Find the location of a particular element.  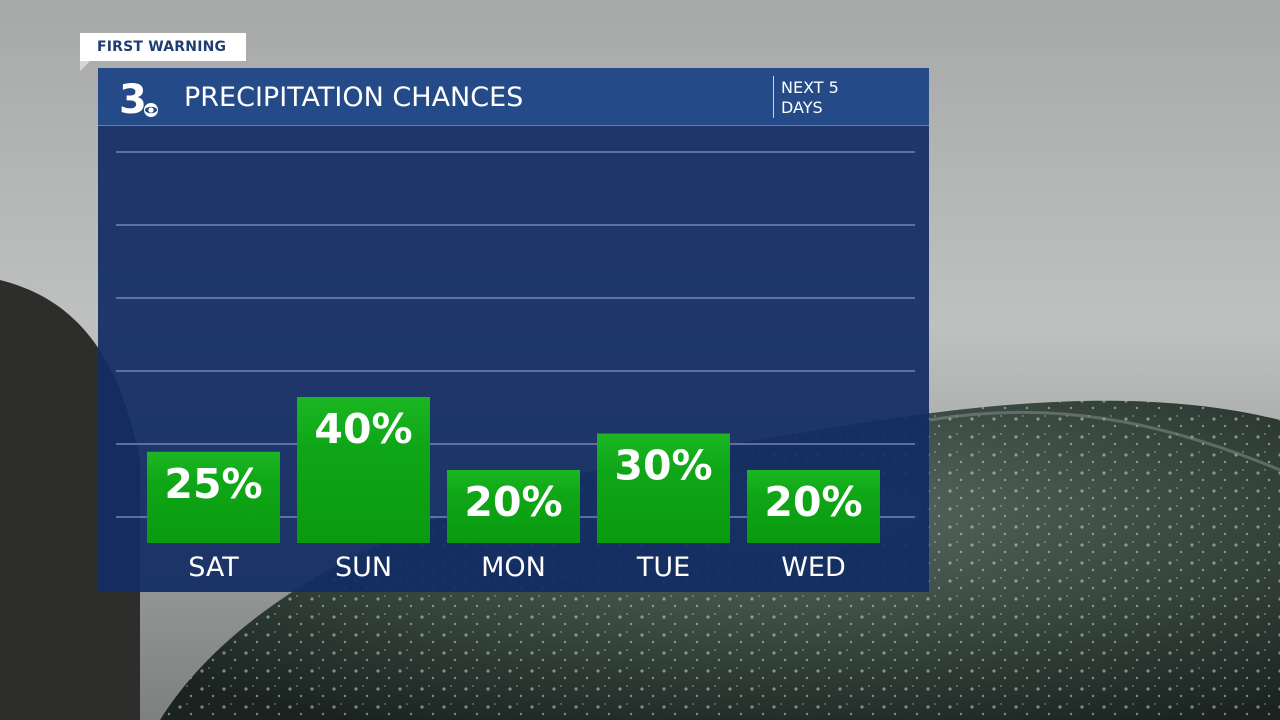

chart-bars is located at coordinates (513, 470).